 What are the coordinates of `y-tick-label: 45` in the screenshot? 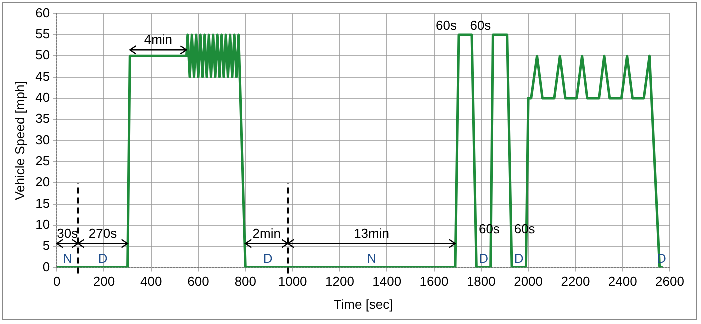 It's located at (43, 76).